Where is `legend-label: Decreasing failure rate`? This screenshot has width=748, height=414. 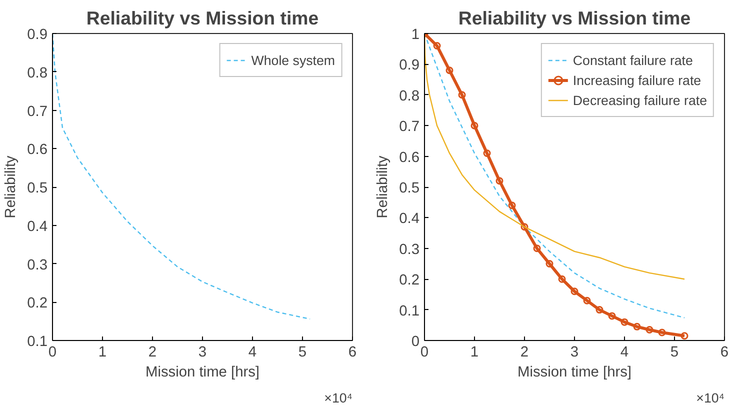
legend-label: Decreasing failure rate is located at coordinates (639, 100).